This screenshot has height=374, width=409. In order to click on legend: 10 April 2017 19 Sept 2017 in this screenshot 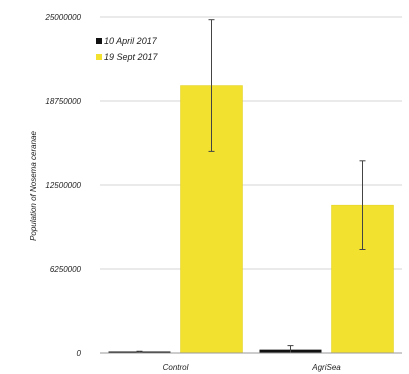, I will do `click(127, 49)`.